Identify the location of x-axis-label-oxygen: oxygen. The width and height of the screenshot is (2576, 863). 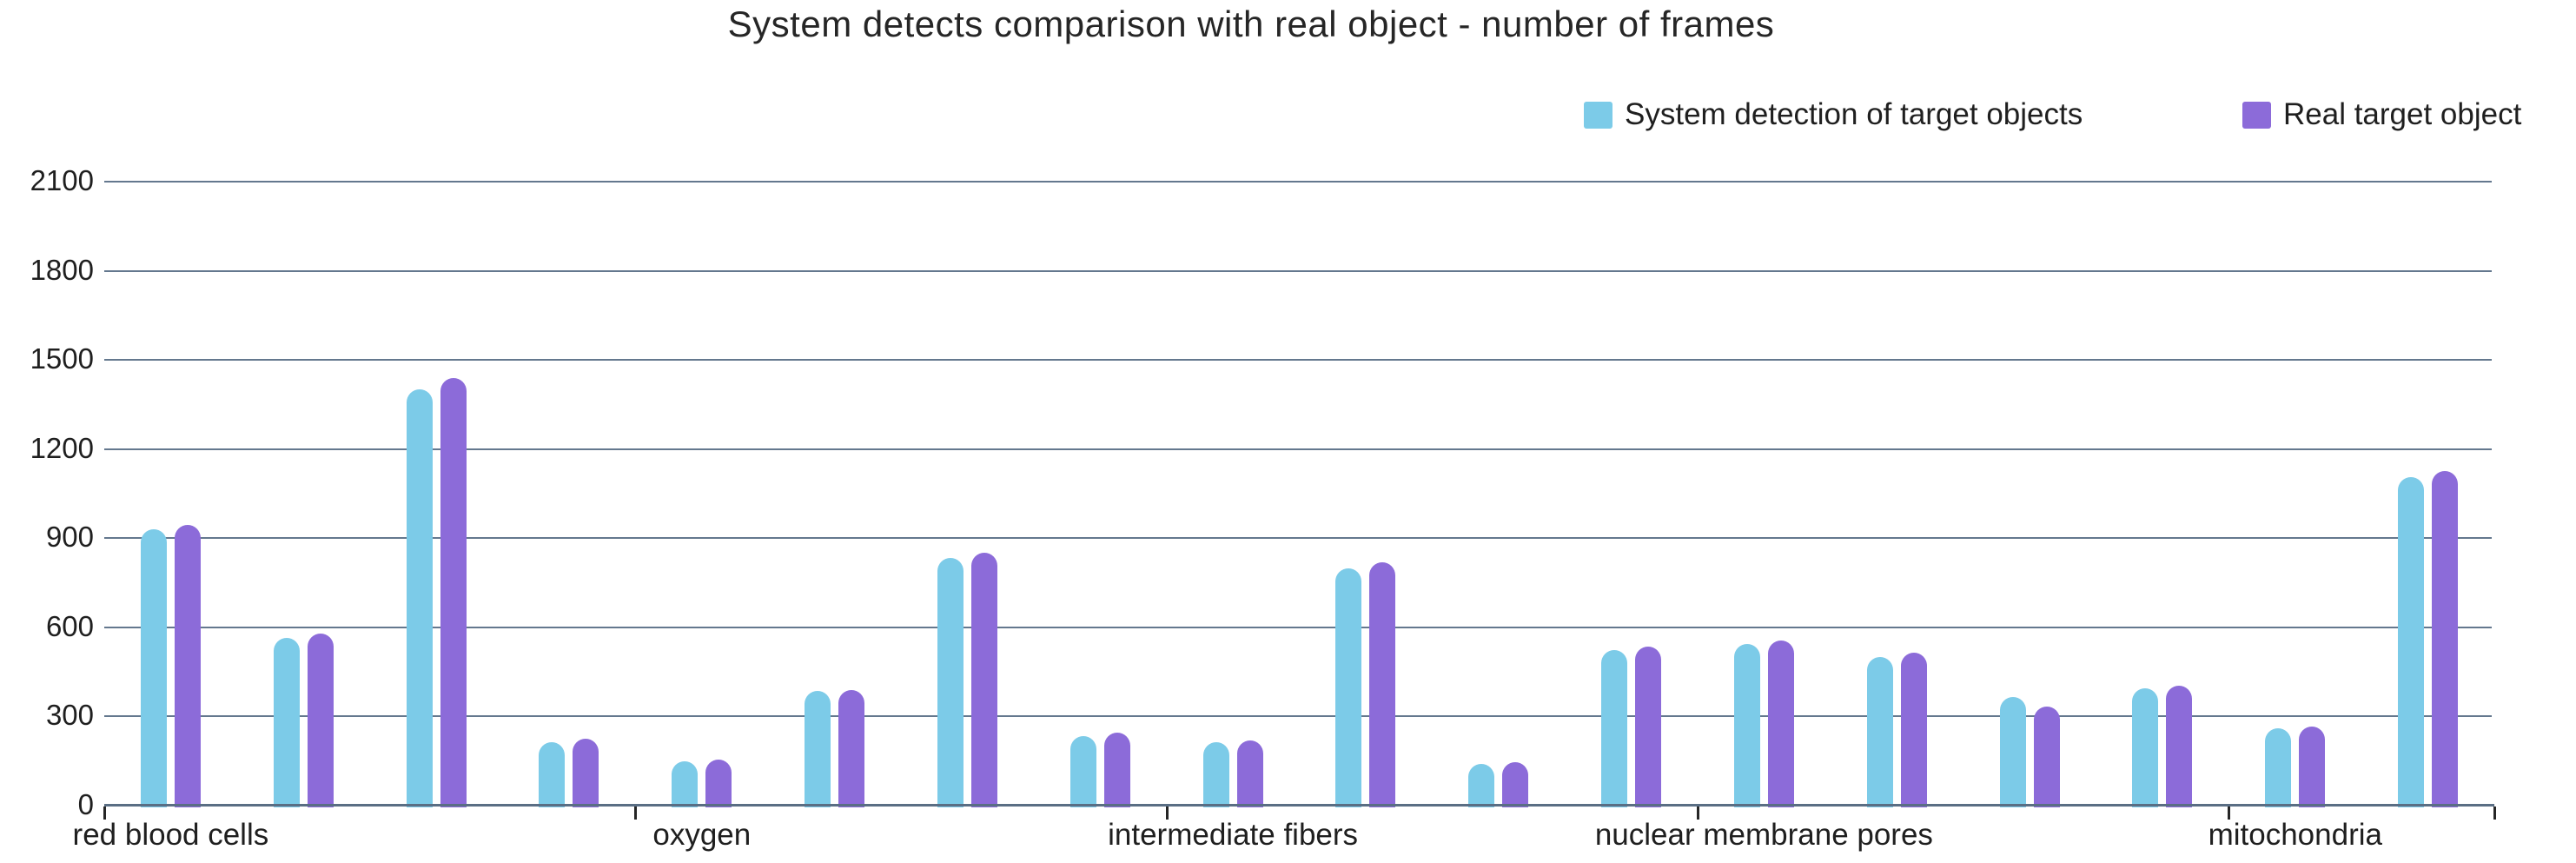
(702, 835).